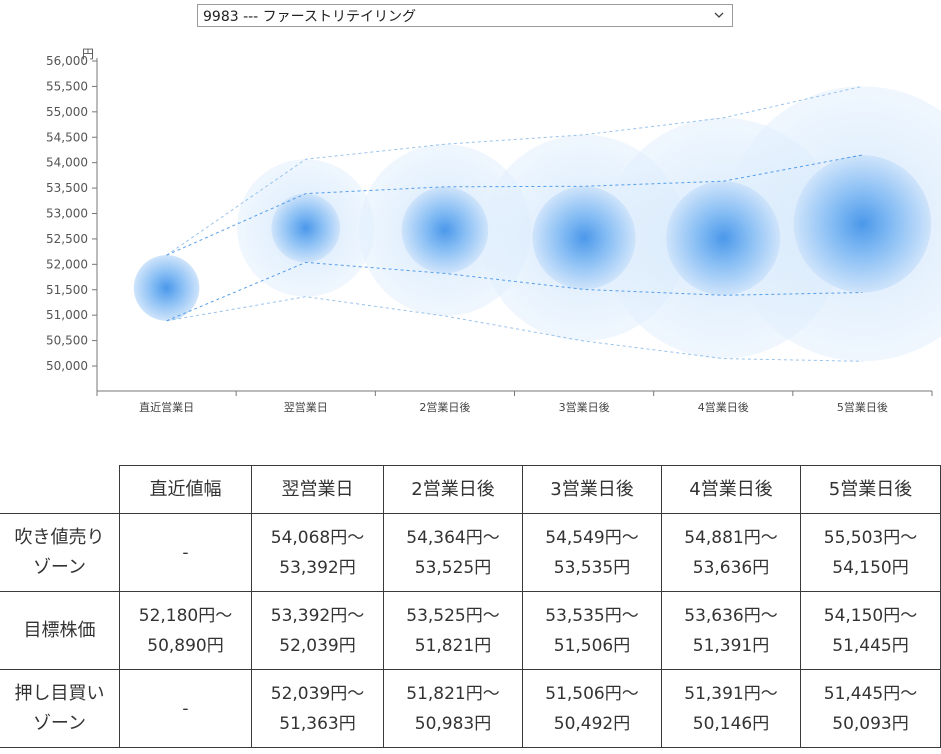 Image resolution: width=941 pixels, height=754 pixels. What do you see at coordinates (67, 366) in the screenshot?
I see `y-tick-label: 50,000` at bounding box center [67, 366].